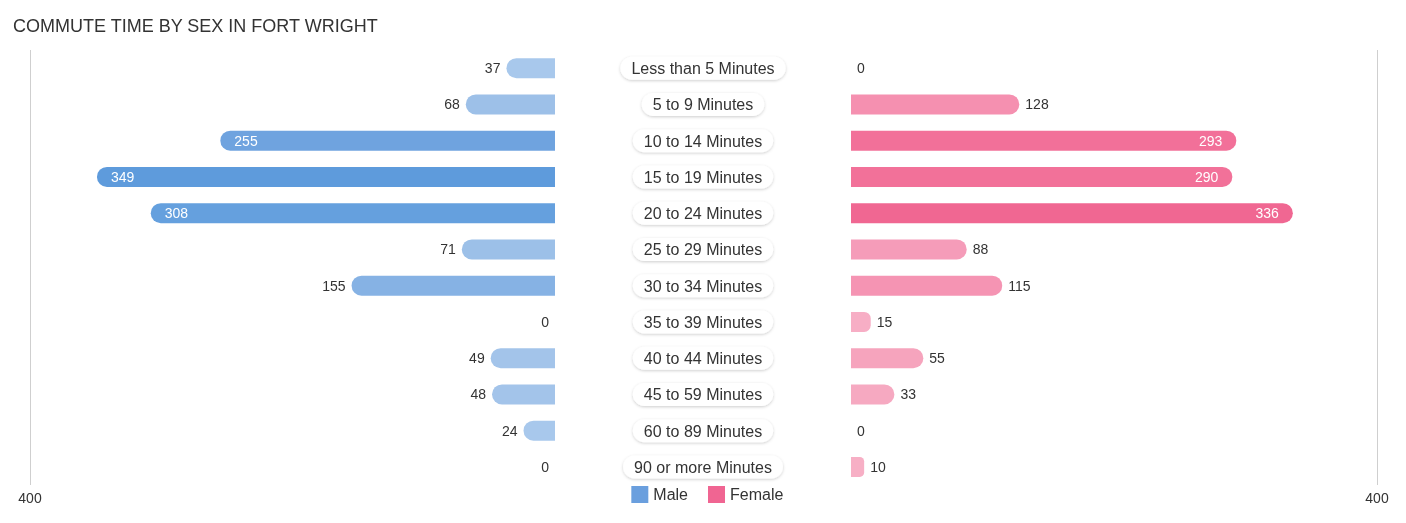 This screenshot has height=523, width=1406. I want to click on data-label: 349, so click(122, 176).